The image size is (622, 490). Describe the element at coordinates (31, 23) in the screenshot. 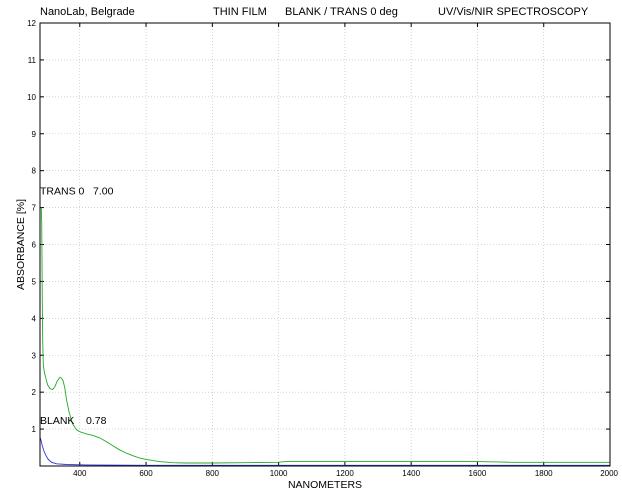

I see `y-tick-label: 12` at that location.